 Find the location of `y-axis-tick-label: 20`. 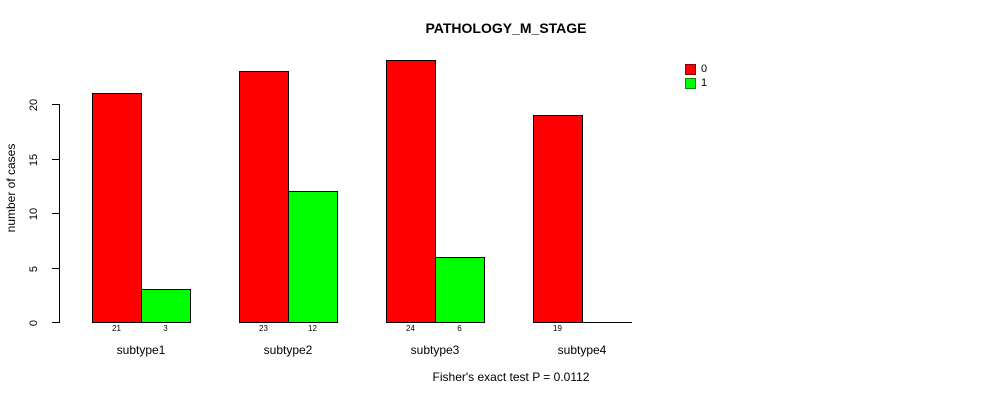

y-axis-tick-label: 20 is located at coordinates (34, 104).